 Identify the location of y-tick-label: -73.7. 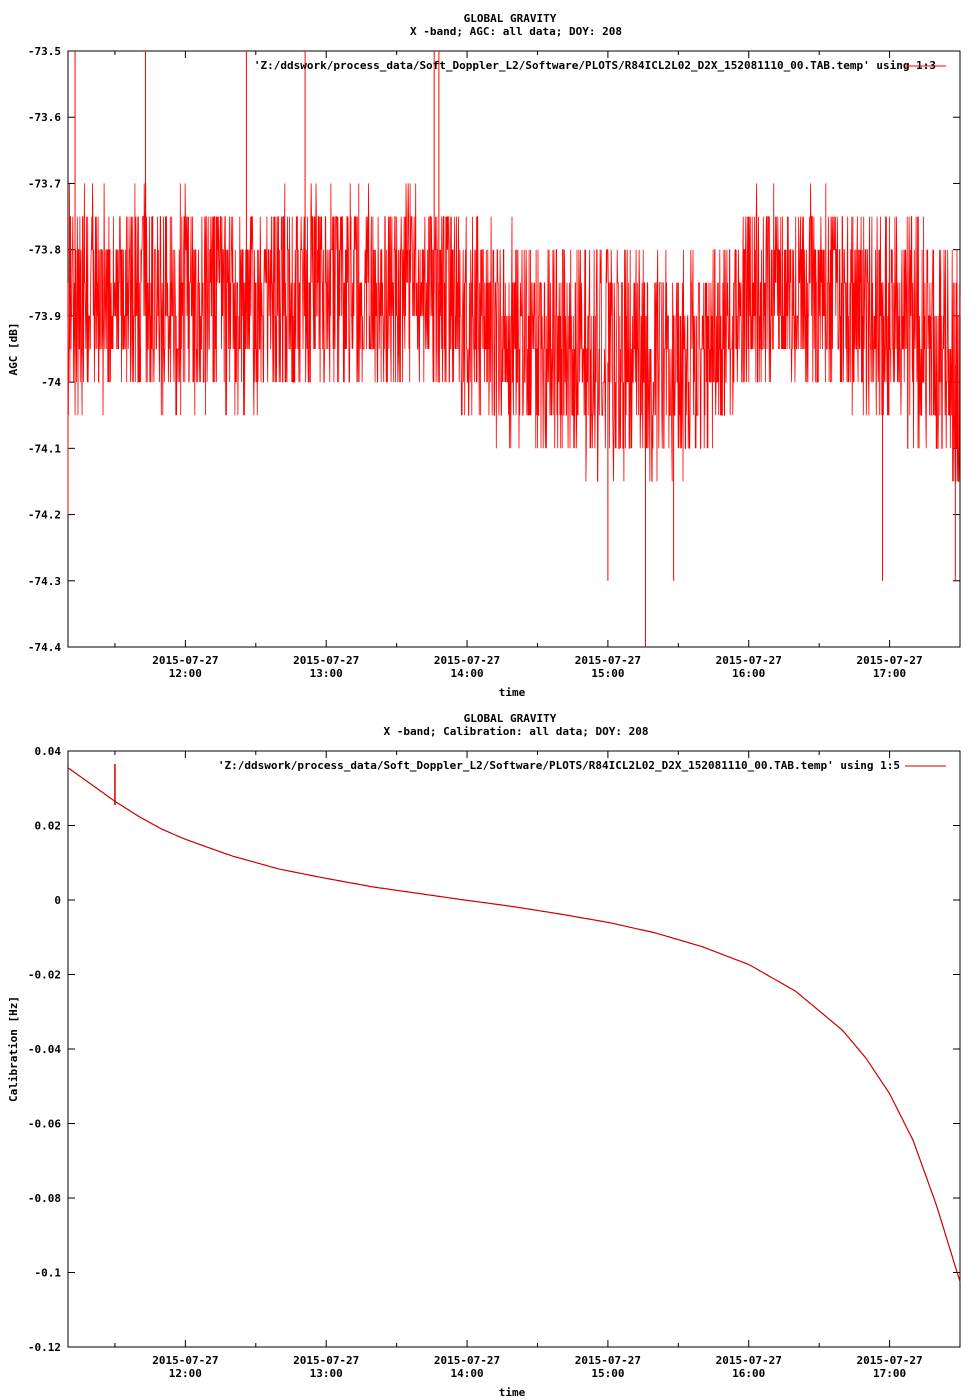
(44, 183).